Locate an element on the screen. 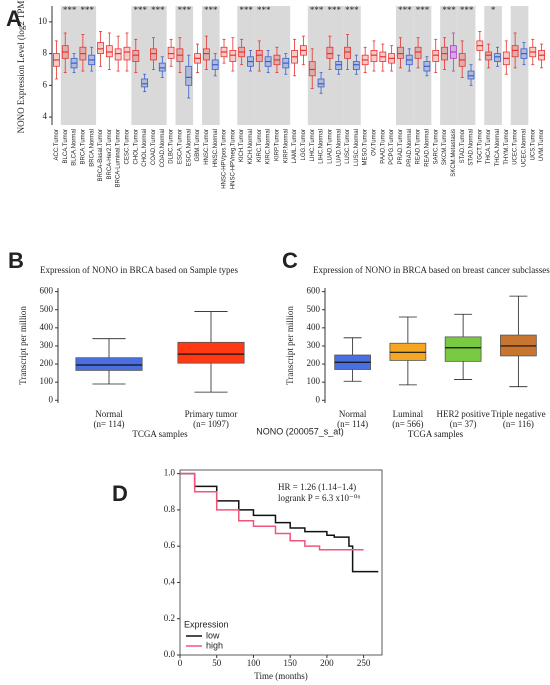 Image resolution: width=550 pixels, height=685 pixels. plot-frame is located at coordinates (281, 562).